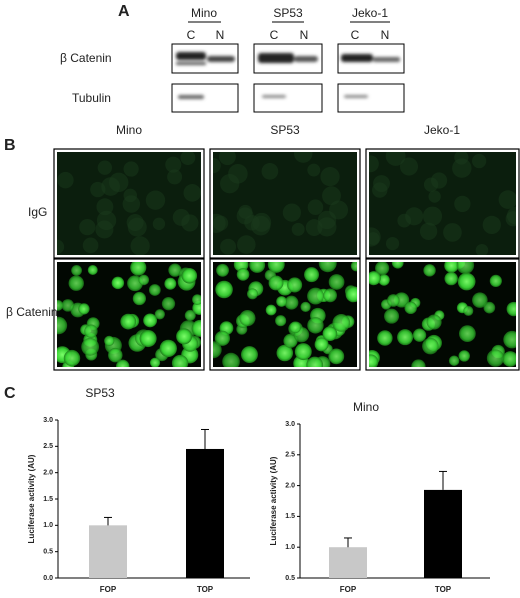 The width and height of the screenshot is (520, 598). Describe the element at coordinates (129, 130) in the screenshot. I see `column-header: Mino` at that location.